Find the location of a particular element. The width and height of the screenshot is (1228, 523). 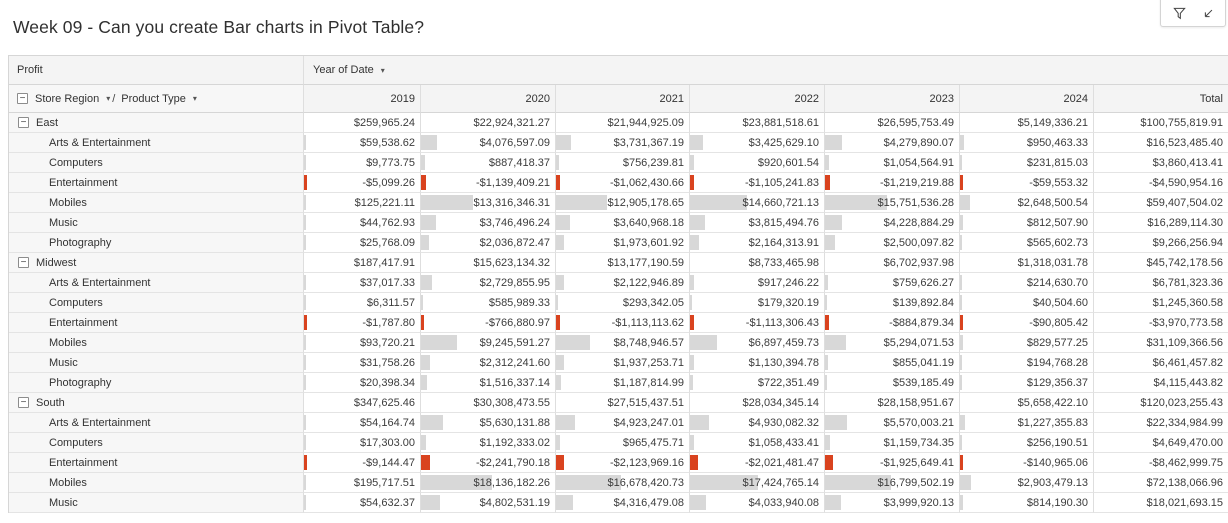

product-label: Entertainment is located at coordinates (156, 323).